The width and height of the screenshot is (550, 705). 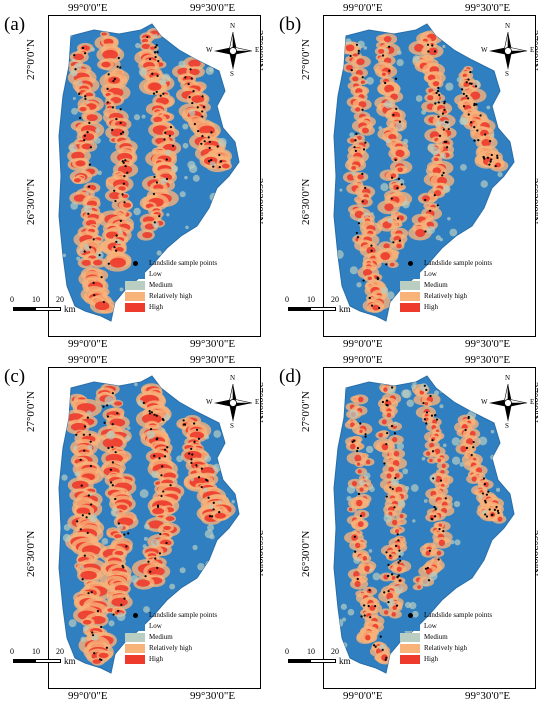 What do you see at coordinates (135, 307) in the screenshot?
I see `legend-swatch-high` at bounding box center [135, 307].